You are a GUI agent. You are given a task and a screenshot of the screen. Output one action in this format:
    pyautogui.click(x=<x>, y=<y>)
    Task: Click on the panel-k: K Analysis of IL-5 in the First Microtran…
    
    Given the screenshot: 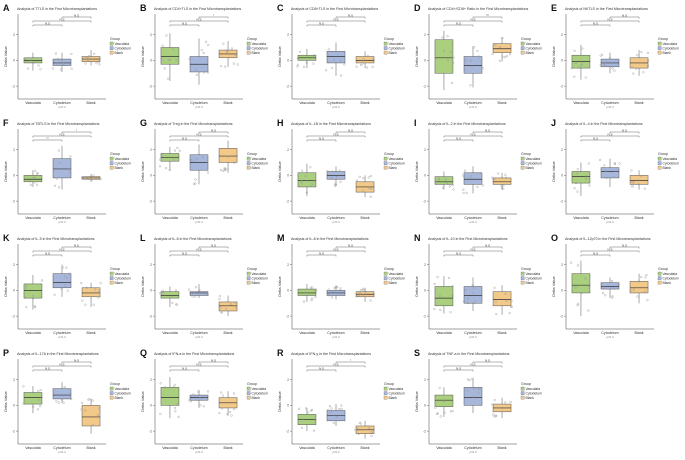 What is the action you would take?
    pyautogui.click(x=67, y=286)
    